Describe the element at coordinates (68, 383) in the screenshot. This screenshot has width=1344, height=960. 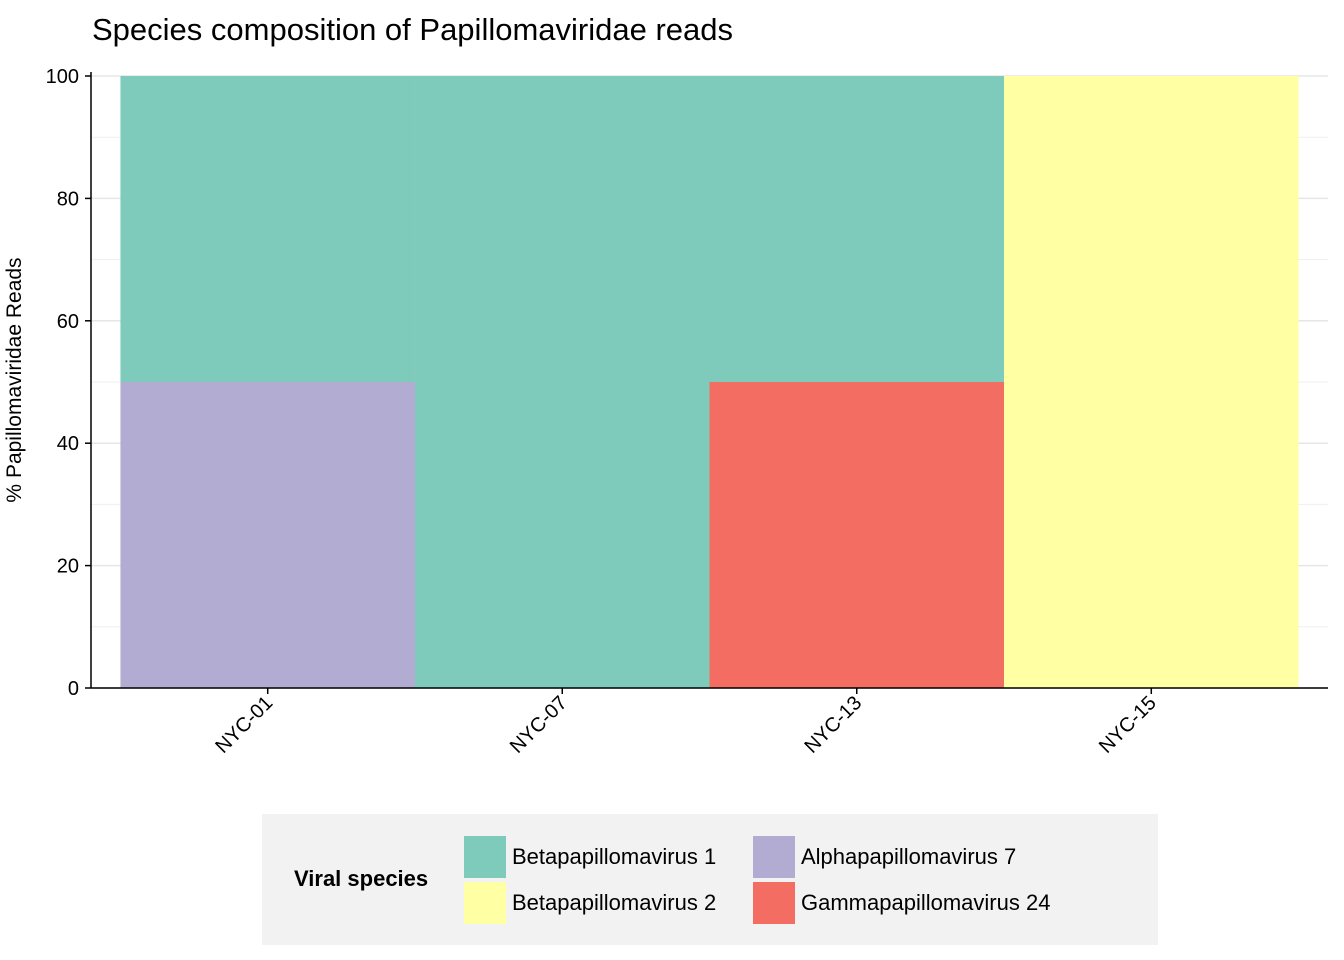
I see `y-ticks: 0 20 40 60 80 100` at that location.